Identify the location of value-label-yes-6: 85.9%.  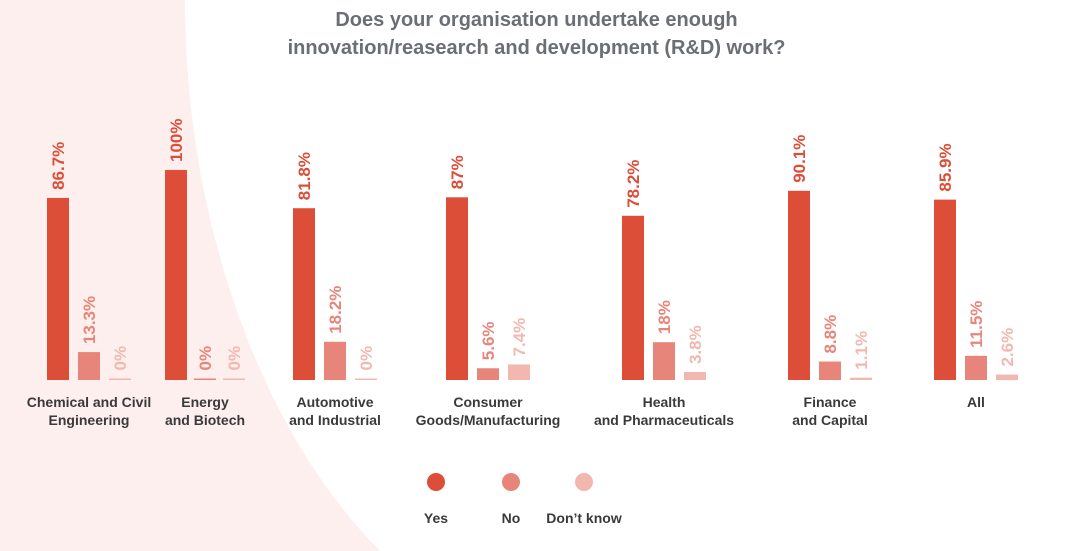
(945, 167).